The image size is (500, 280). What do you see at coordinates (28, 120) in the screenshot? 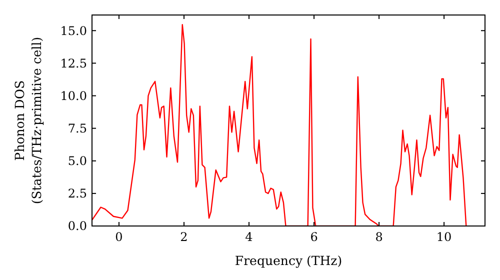
I see `y-axis-title: Phonon DOS (States/THz·primitive cell)` at bounding box center [28, 120].